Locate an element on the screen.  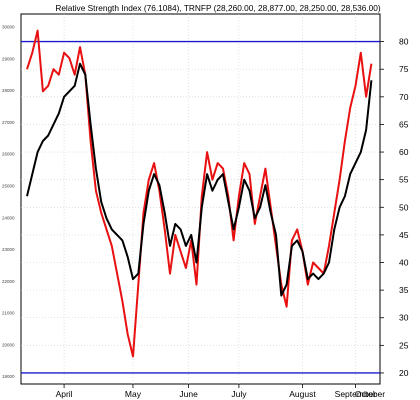
right-tick-label: 45 is located at coordinates (404, 235).